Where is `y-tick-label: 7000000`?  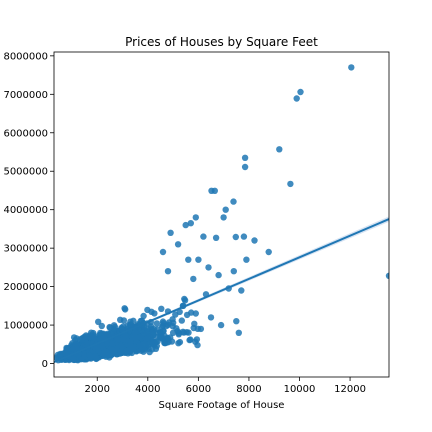
y-tick-label: 7000000 is located at coordinates (25, 95).